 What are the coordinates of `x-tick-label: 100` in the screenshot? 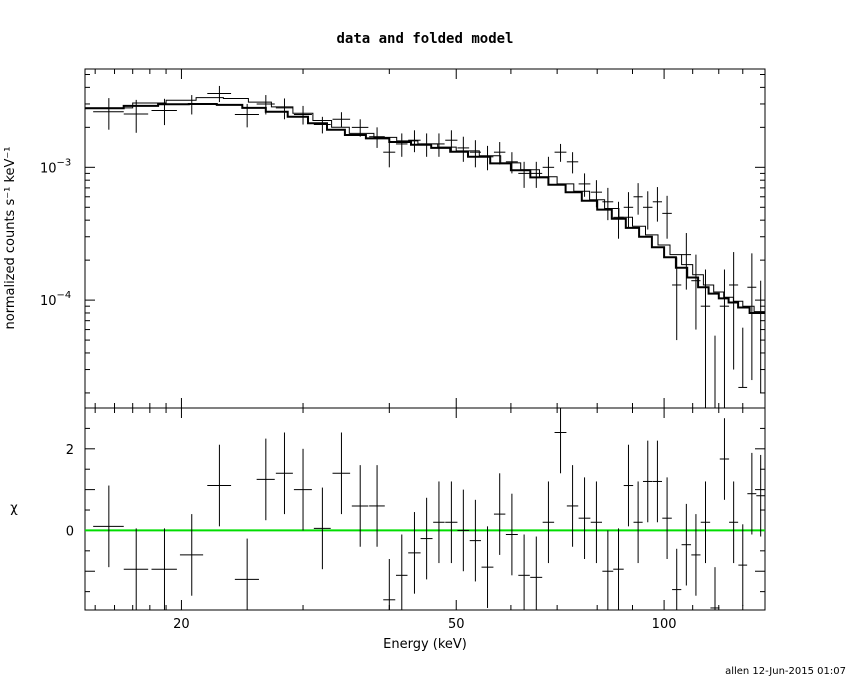 It's located at (664, 624).